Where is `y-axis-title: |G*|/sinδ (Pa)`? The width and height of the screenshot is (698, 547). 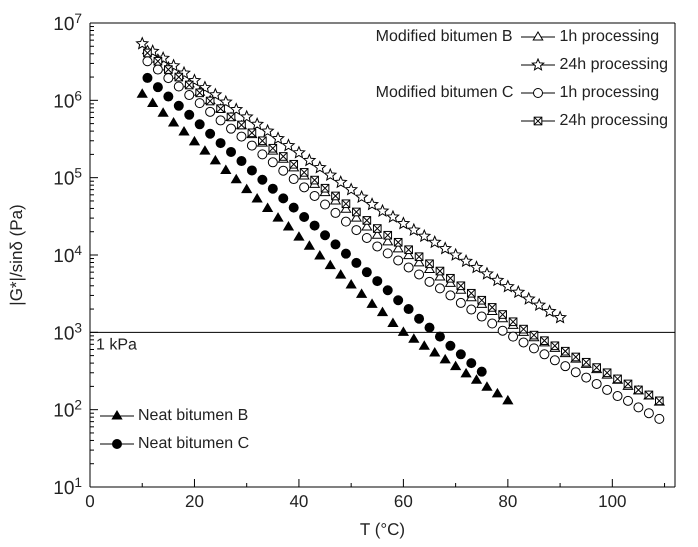
y-axis-title: |G*|/sinδ (Pa) is located at coordinates (16, 255).